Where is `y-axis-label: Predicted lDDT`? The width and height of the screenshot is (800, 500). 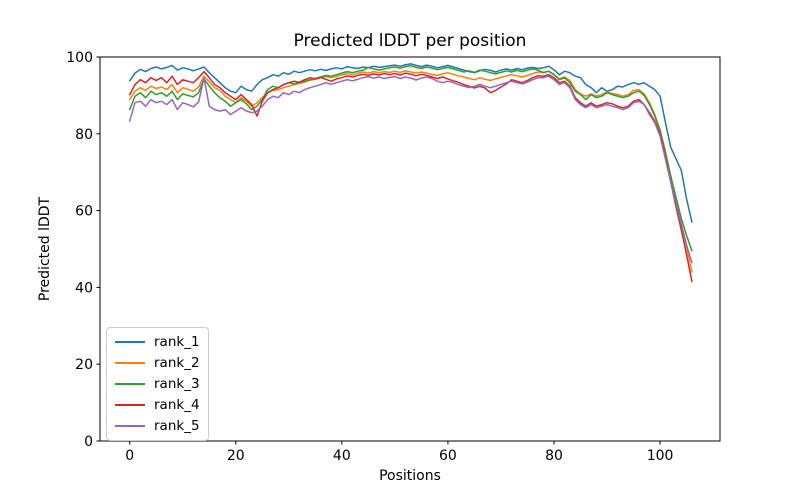 y-axis-label: Predicted lDDT is located at coordinates (45, 249).